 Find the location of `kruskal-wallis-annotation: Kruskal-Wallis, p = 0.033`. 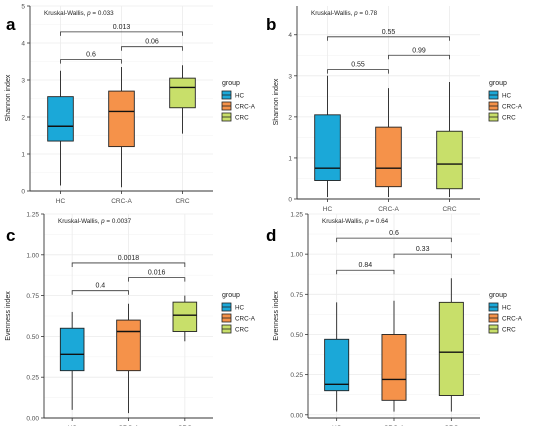

kruskal-wallis-annotation: Kruskal-Wallis, p = 0.033 is located at coordinates (79, 13).